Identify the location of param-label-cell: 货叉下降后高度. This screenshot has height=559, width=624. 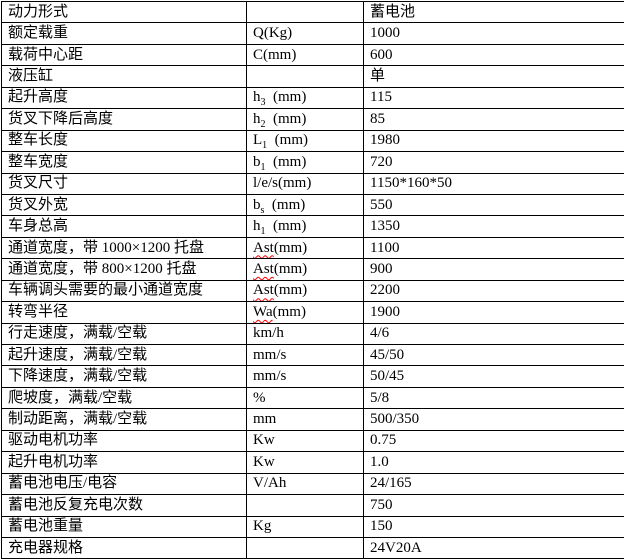
(124, 119).